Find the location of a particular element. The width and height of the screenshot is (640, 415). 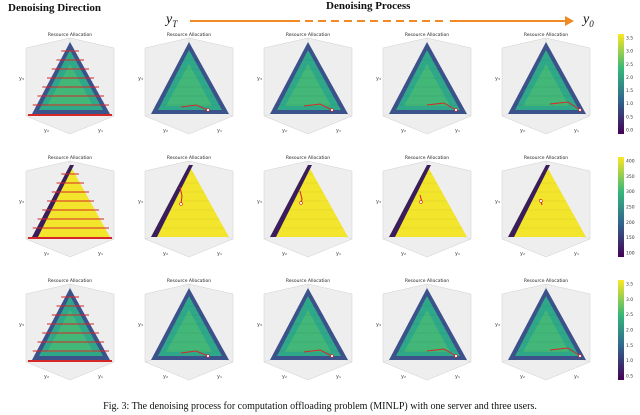

panel-r1-c5: Resource Allocation y₂ y₁ y₃ is located at coordinates (543, 83).